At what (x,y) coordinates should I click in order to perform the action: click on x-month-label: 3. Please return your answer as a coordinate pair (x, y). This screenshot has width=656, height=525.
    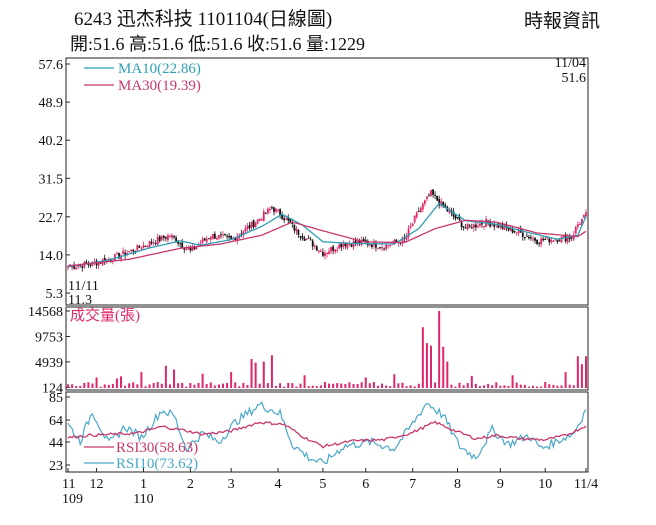
    Looking at the image, I should click on (231, 484).